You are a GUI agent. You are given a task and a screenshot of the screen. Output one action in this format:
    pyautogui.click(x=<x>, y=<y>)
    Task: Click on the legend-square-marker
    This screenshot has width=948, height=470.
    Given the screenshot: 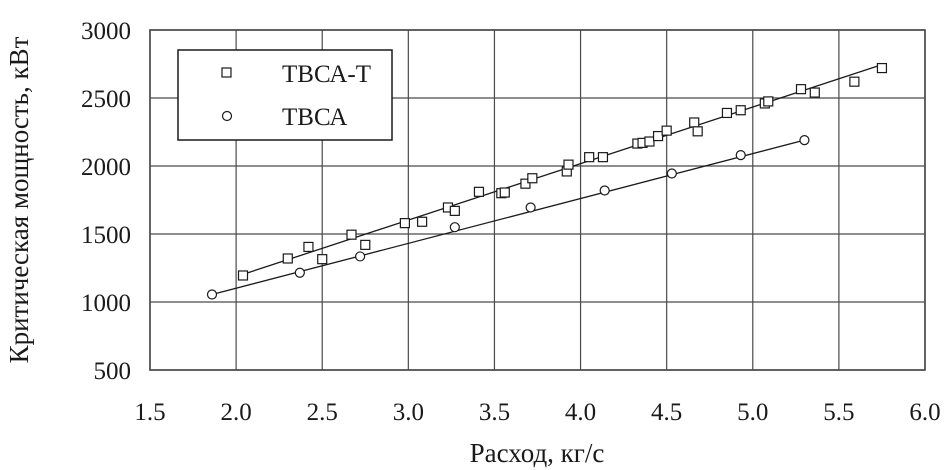 What is the action you would take?
    pyautogui.click(x=226, y=72)
    